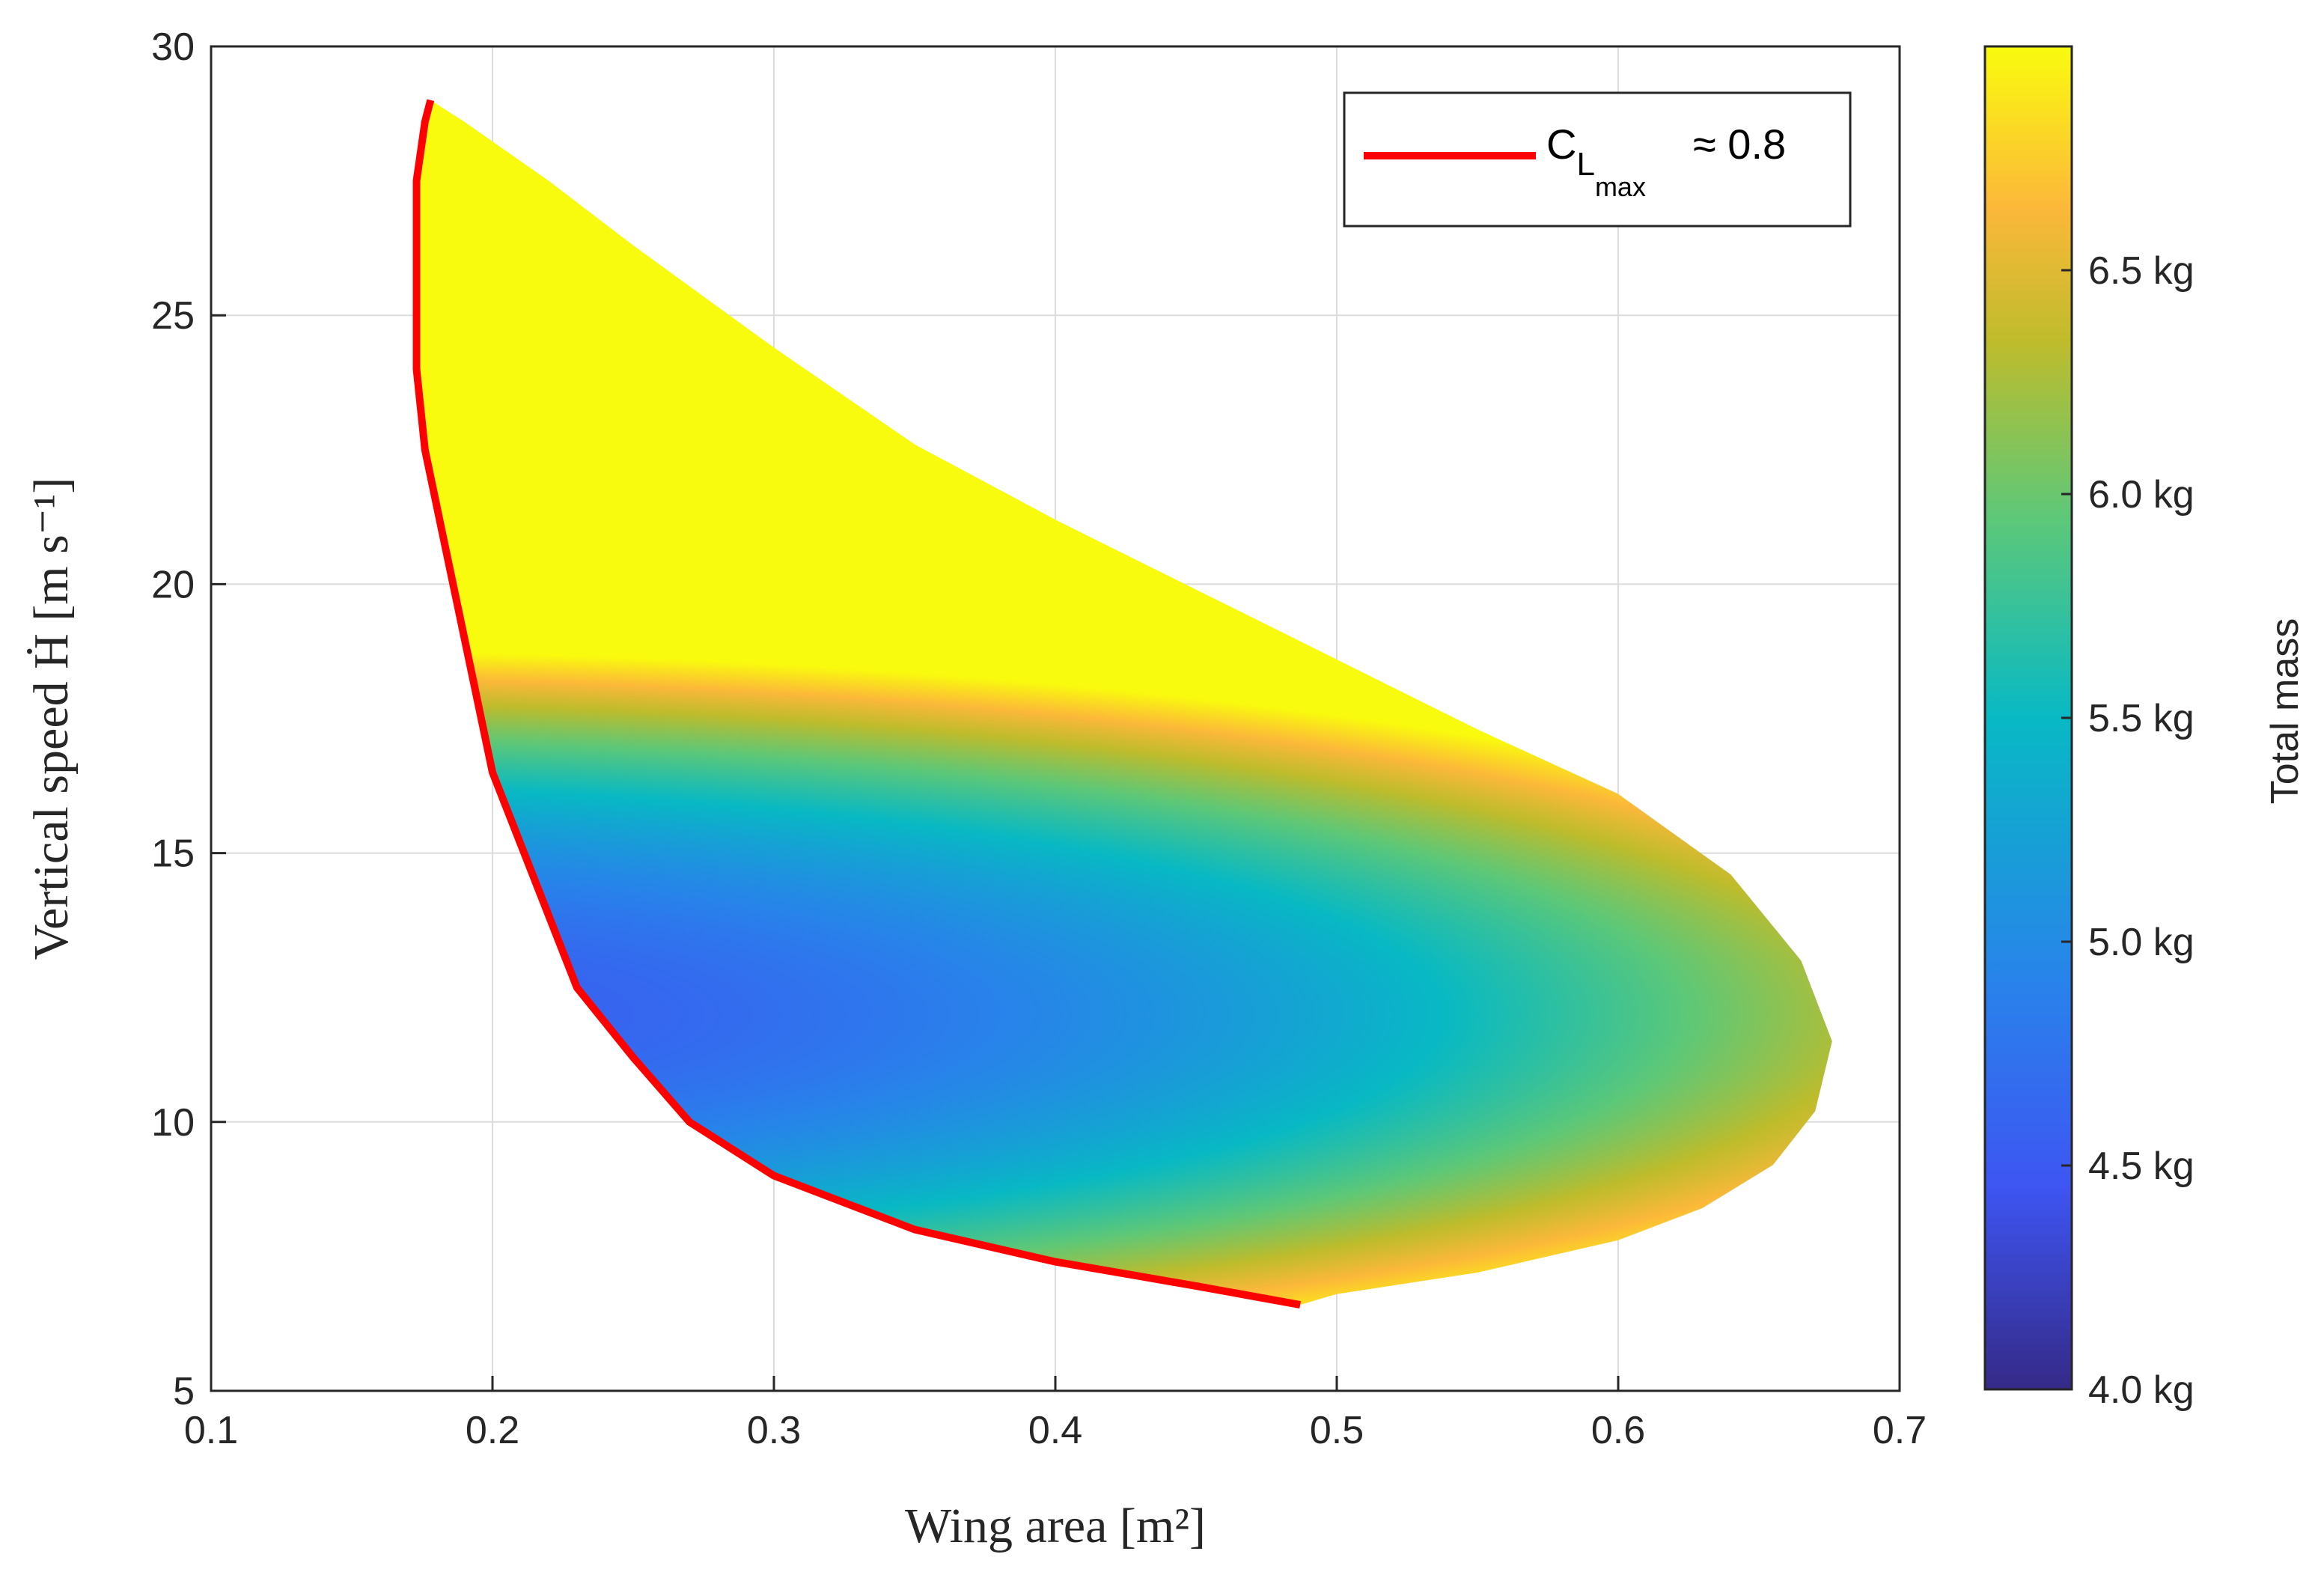  Describe the element at coordinates (2285, 711) in the screenshot. I see `colorbar-title: Total mass` at that location.